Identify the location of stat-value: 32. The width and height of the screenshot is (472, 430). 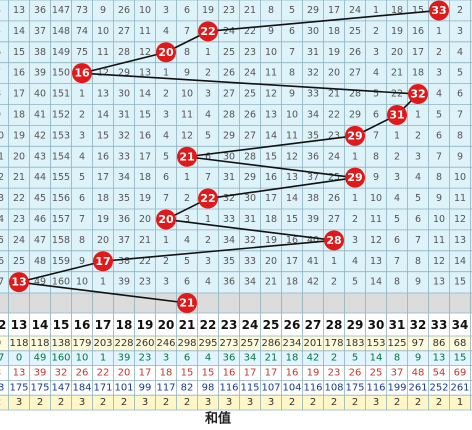
(61, 373).